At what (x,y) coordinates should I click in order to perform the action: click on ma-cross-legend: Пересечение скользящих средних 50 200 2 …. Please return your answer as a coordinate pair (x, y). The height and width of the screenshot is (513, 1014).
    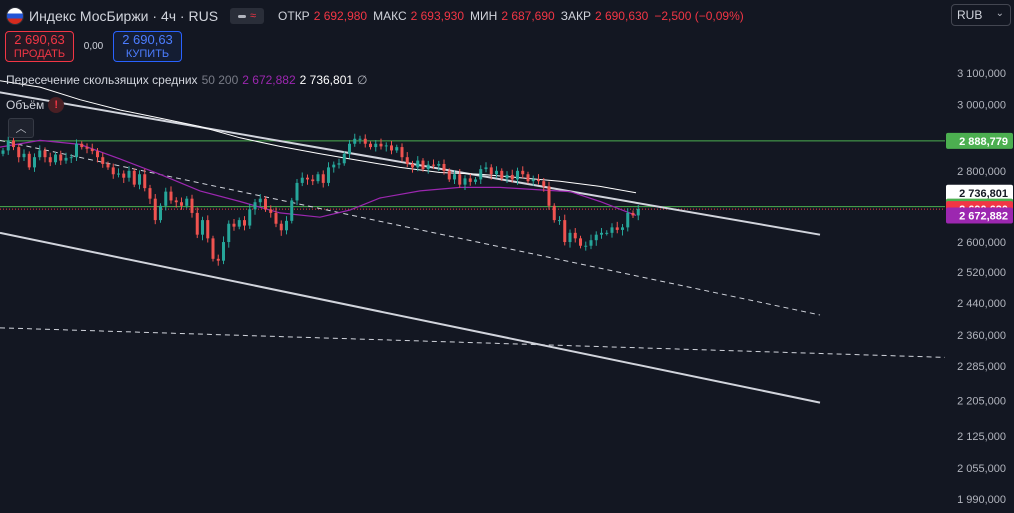
    Looking at the image, I should click on (187, 80).